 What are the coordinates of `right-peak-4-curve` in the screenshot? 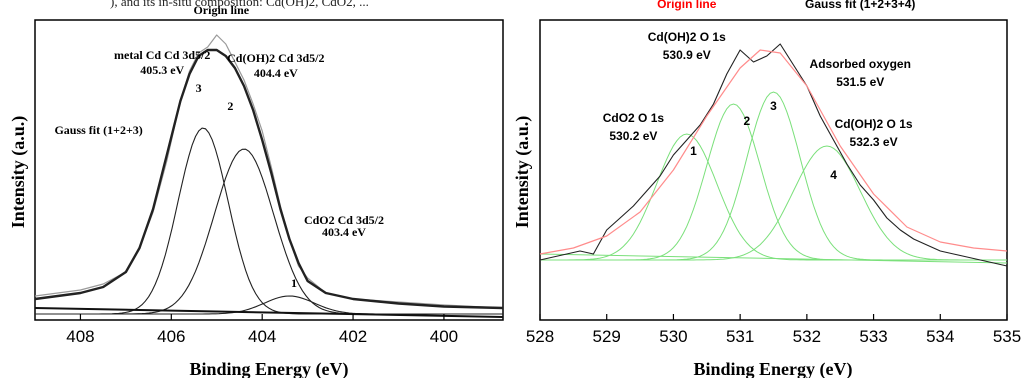 It's located at (773, 203).